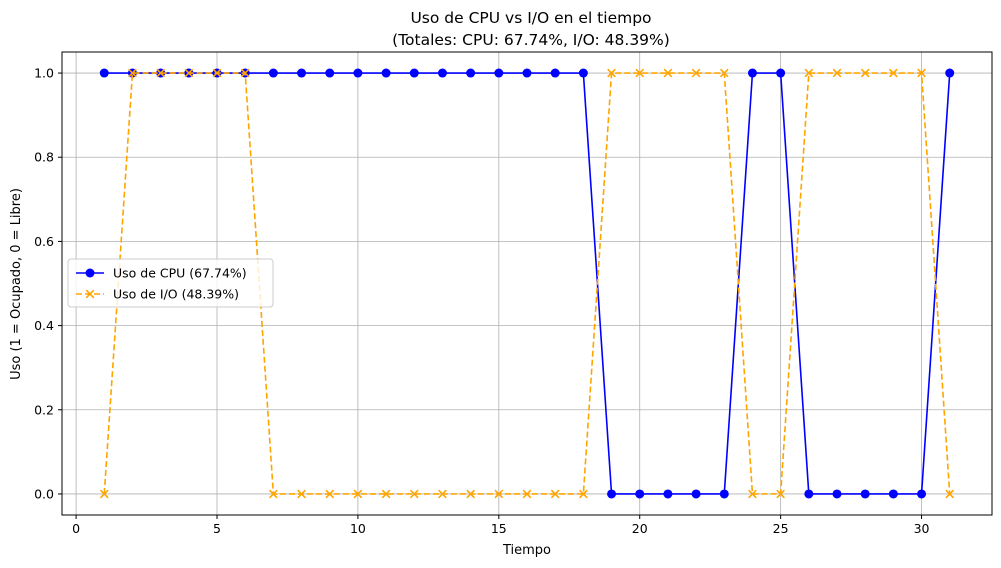 Image resolution: width=1001 pixels, height=568 pixels. What do you see at coordinates (44, 157) in the screenshot?
I see `y-tick-label: 0.8` at bounding box center [44, 157].